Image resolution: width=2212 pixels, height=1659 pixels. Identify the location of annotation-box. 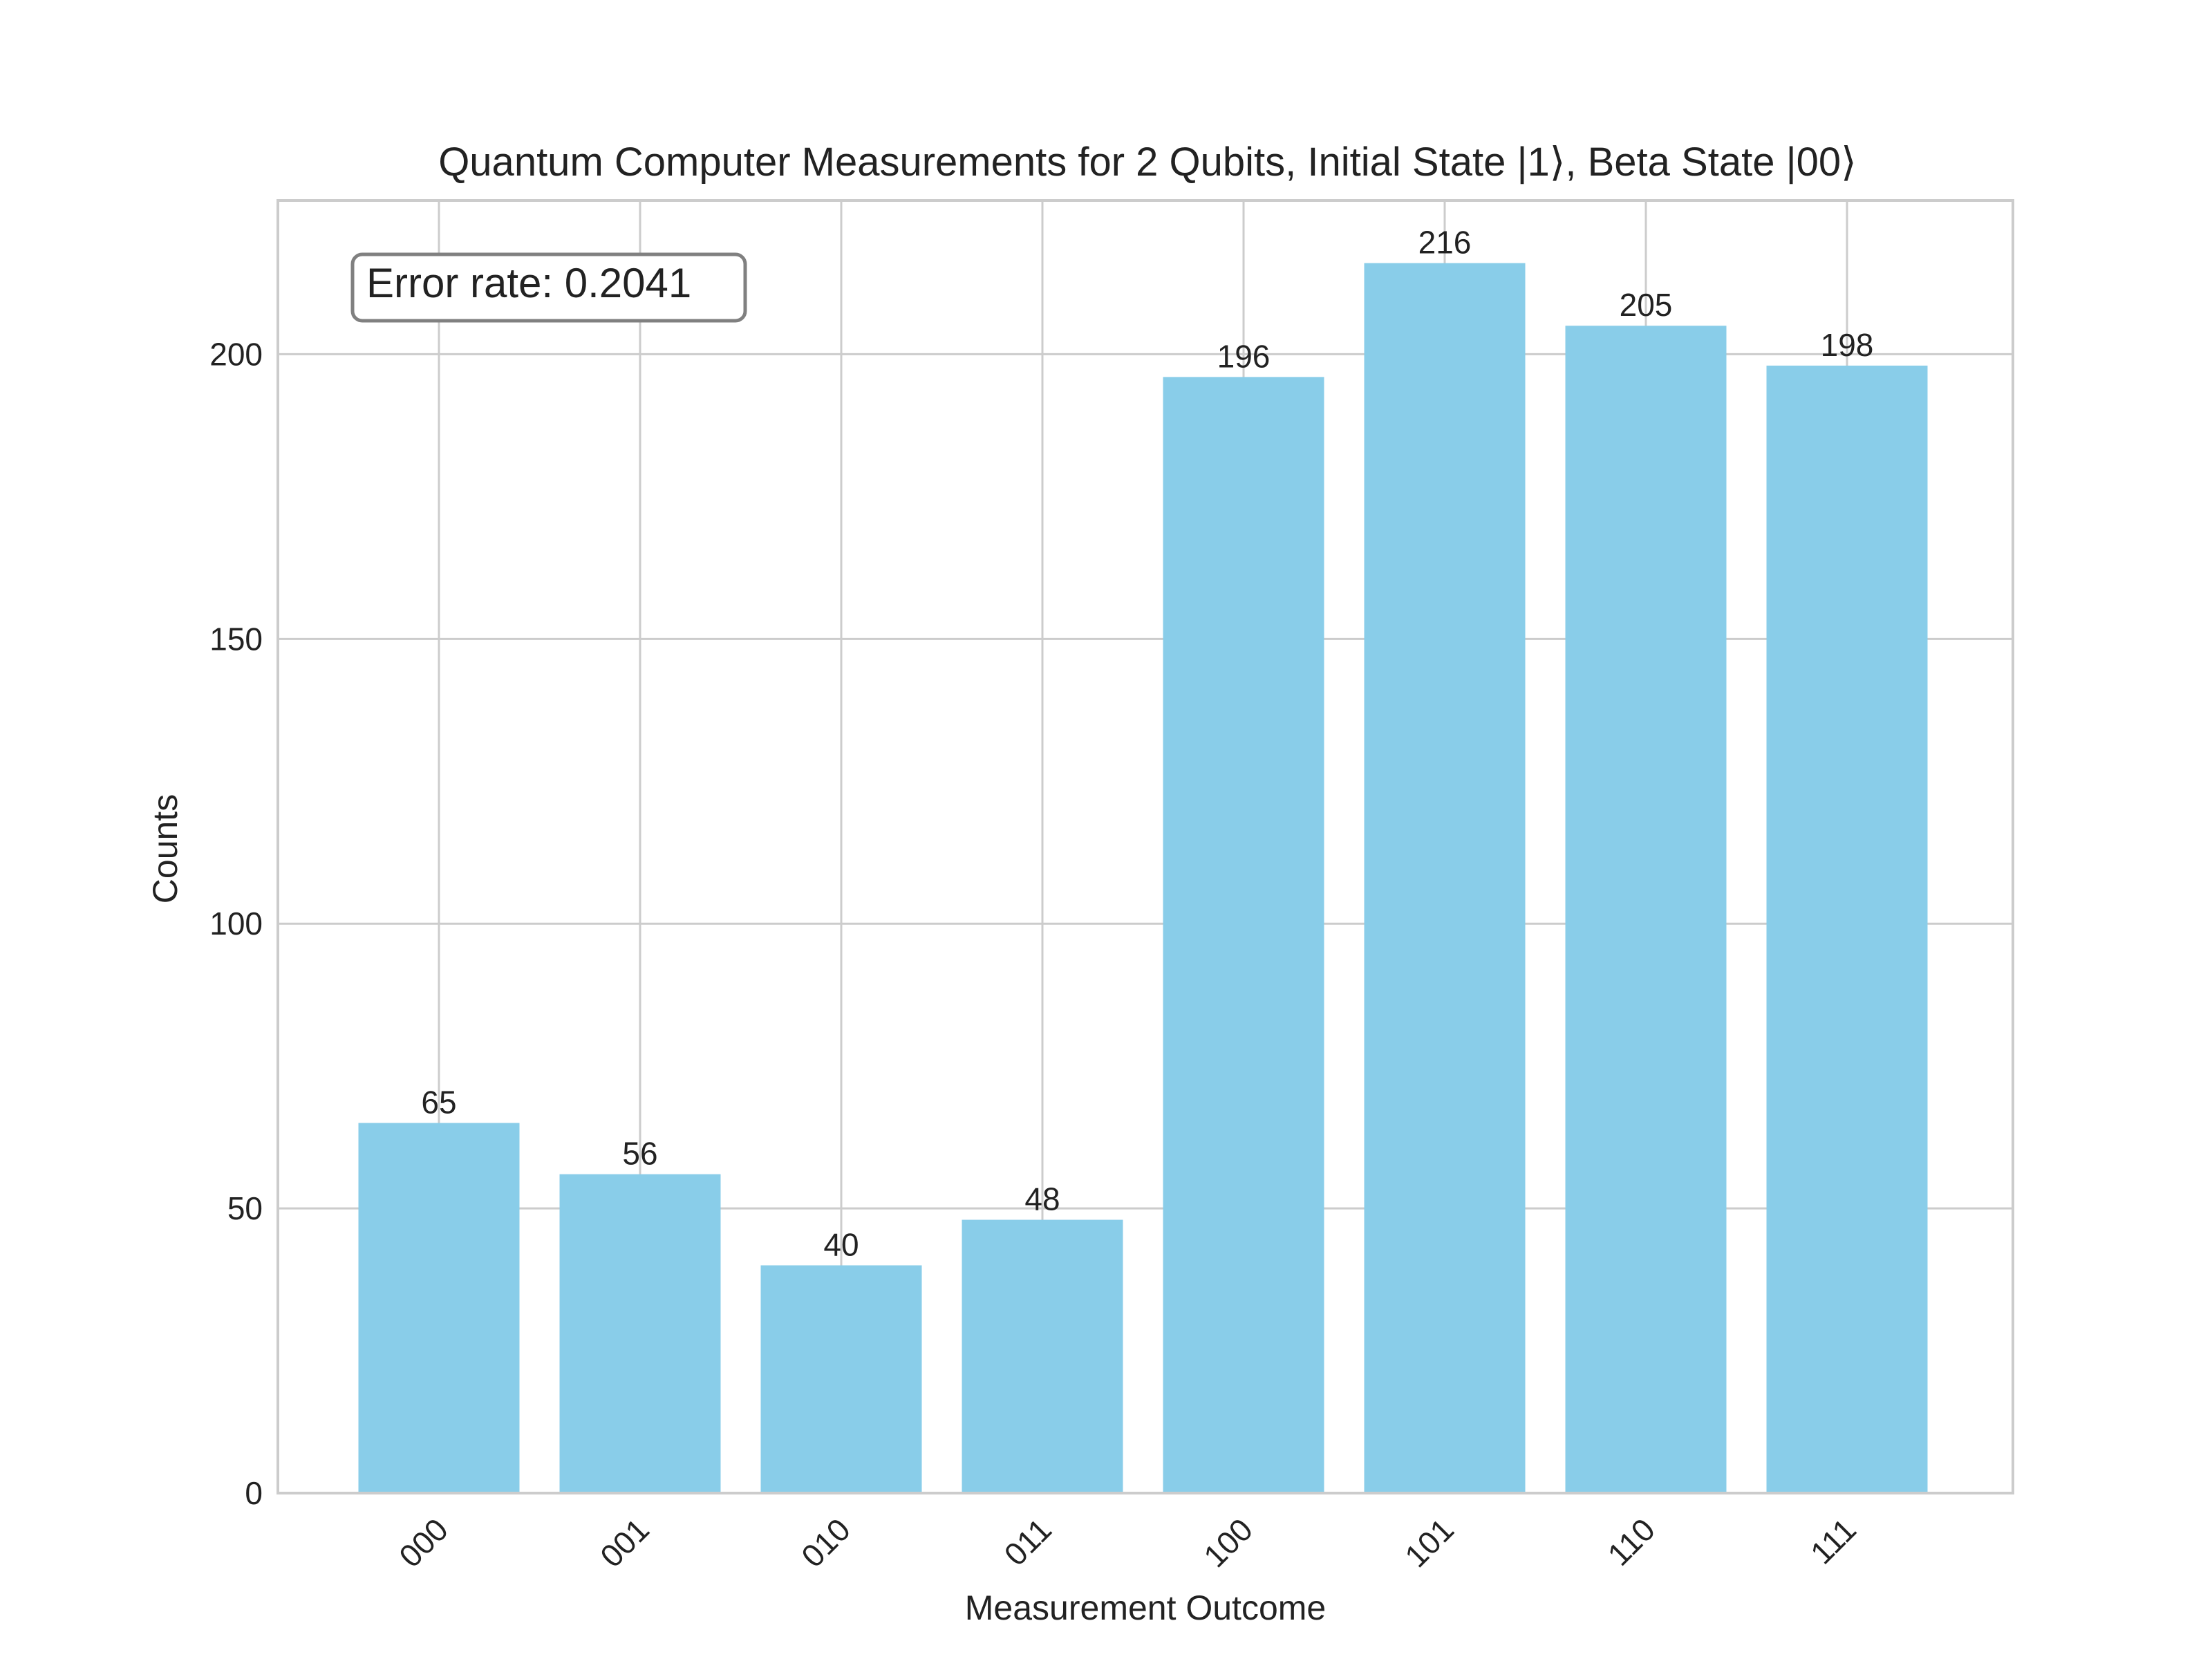
(548, 287).